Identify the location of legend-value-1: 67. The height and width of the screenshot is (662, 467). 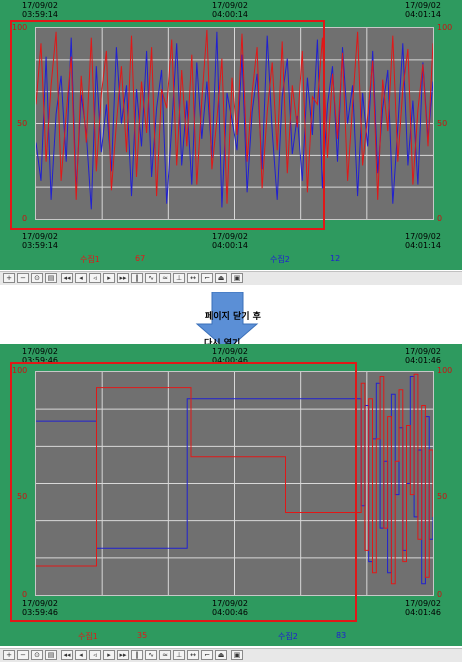
(140, 258).